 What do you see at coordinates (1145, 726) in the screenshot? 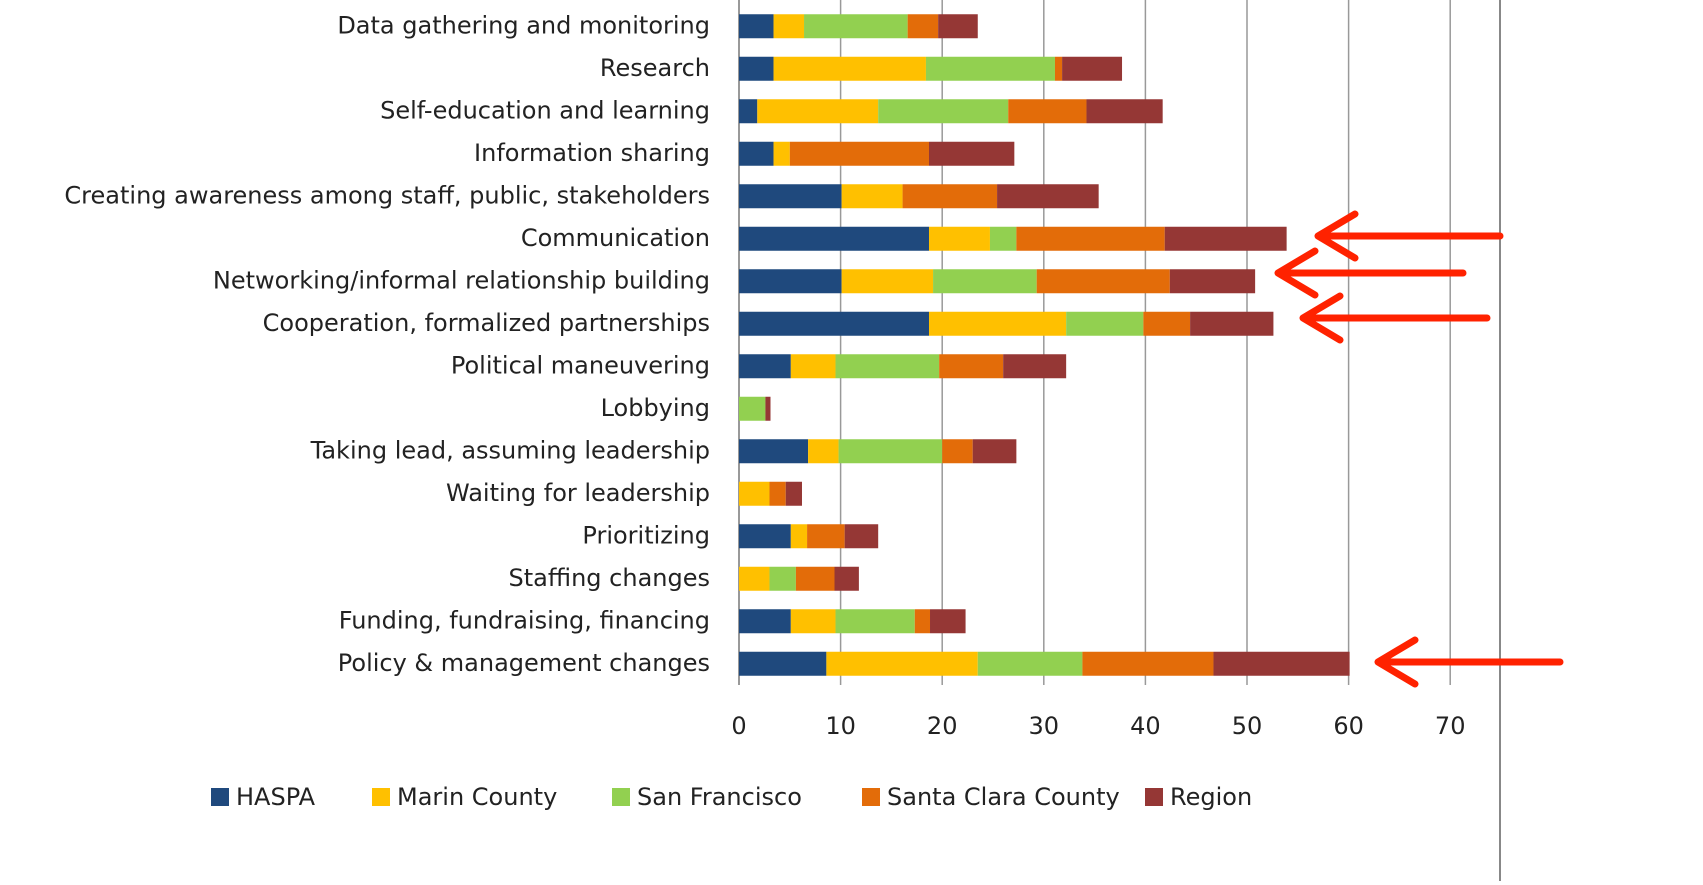
I see `x-tick-label: 40` at bounding box center [1145, 726].